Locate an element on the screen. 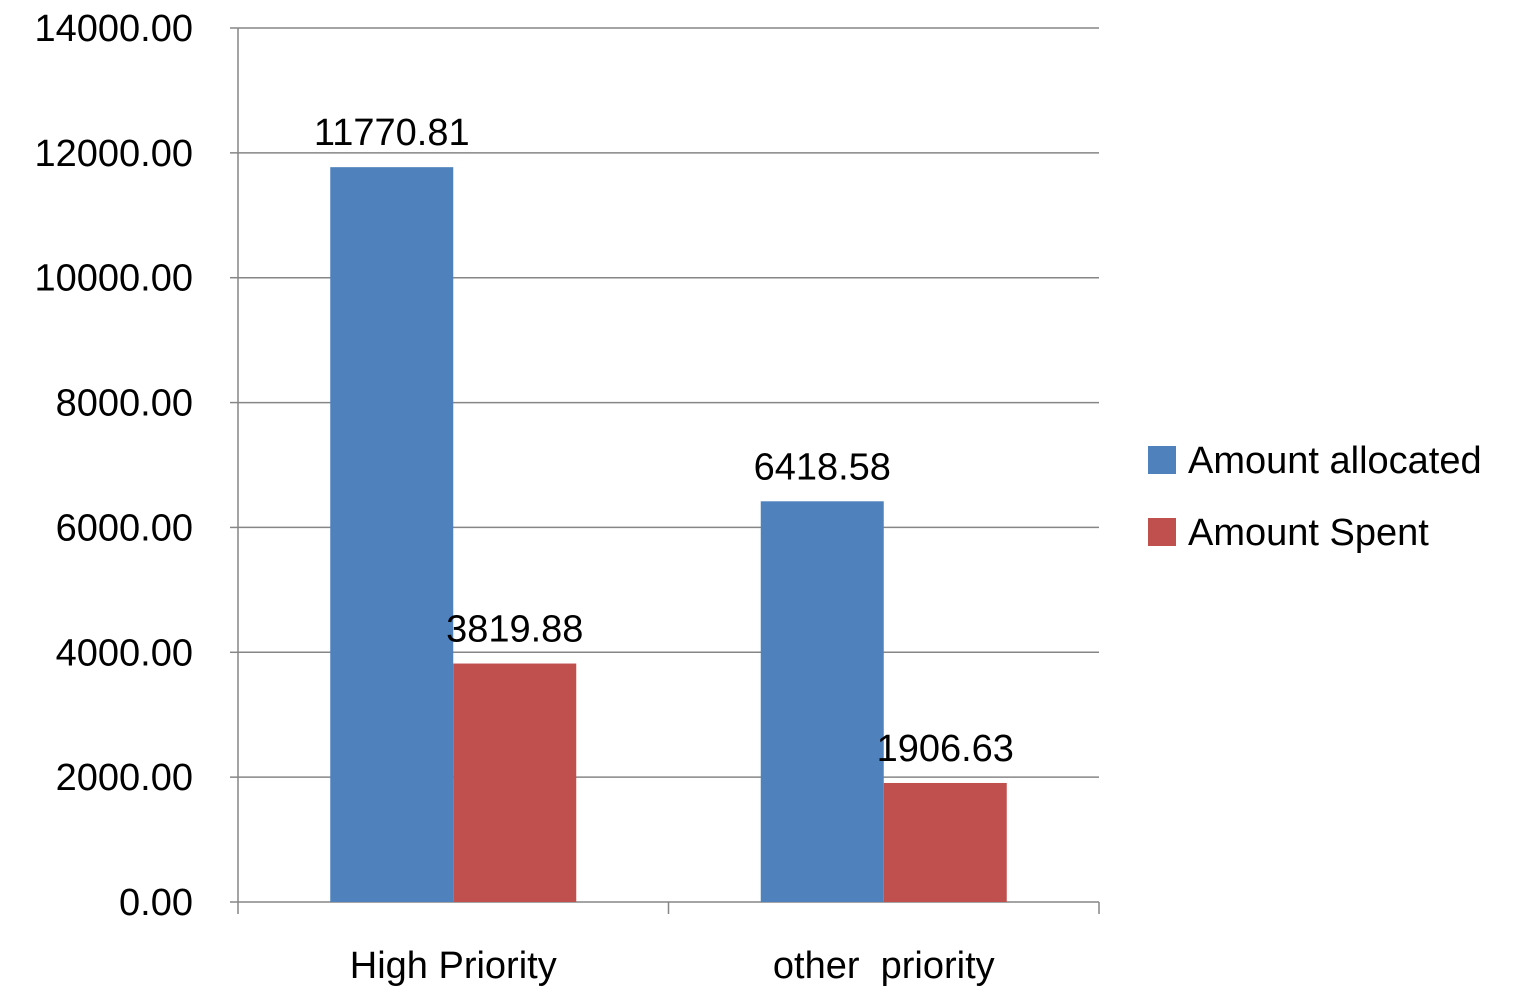  y-tick-label: 10000.00 is located at coordinates (114, 279).